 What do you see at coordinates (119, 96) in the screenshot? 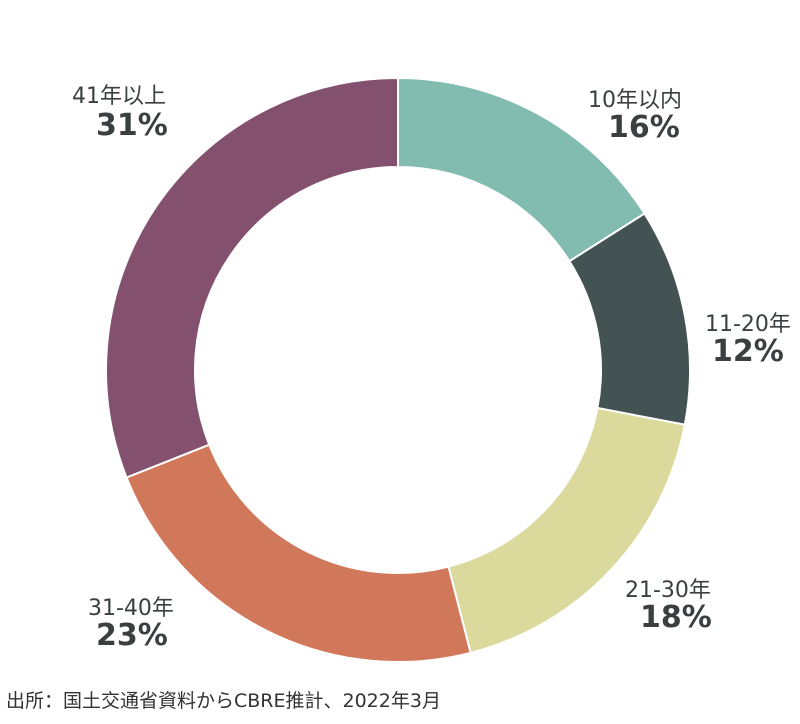
I see `slice-label-41nen-ijo: 41年以上` at bounding box center [119, 96].